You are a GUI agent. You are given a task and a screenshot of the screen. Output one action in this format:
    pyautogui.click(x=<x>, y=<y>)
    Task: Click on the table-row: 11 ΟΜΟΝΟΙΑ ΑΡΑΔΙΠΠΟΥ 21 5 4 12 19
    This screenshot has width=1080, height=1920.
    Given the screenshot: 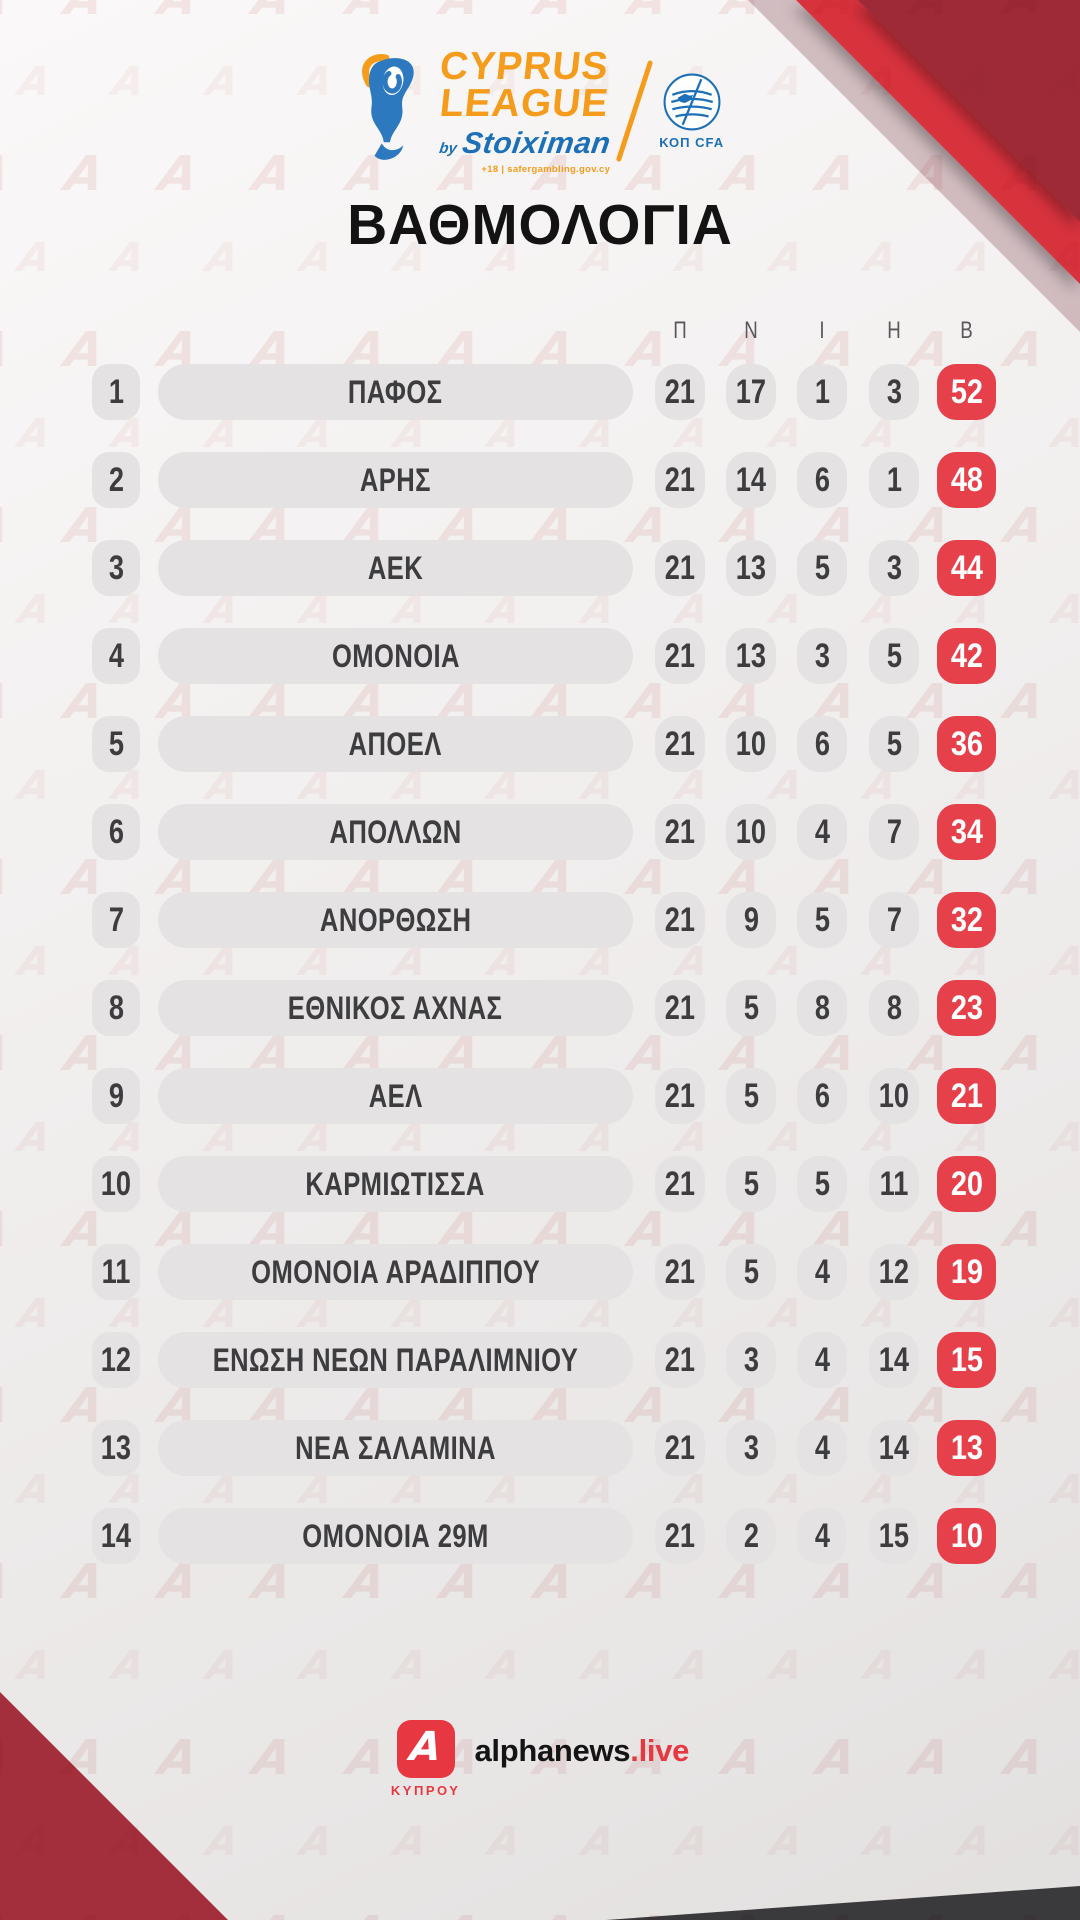 What is the action you would take?
    pyautogui.click(x=540, y=1272)
    